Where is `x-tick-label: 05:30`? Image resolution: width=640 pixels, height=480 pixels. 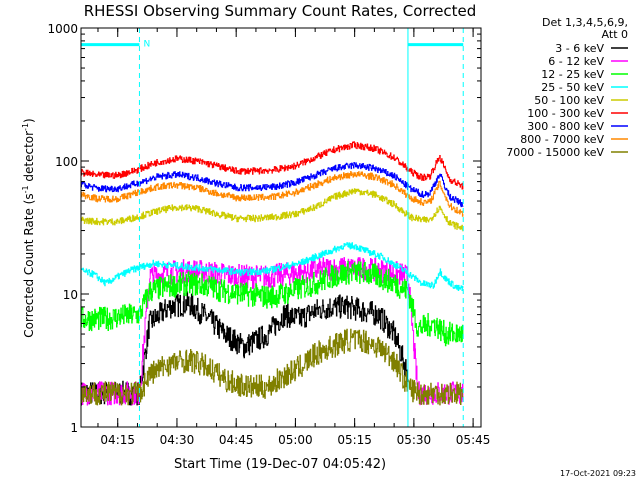 x-tick-label: 05:30 is located at coordinates (414, 440).